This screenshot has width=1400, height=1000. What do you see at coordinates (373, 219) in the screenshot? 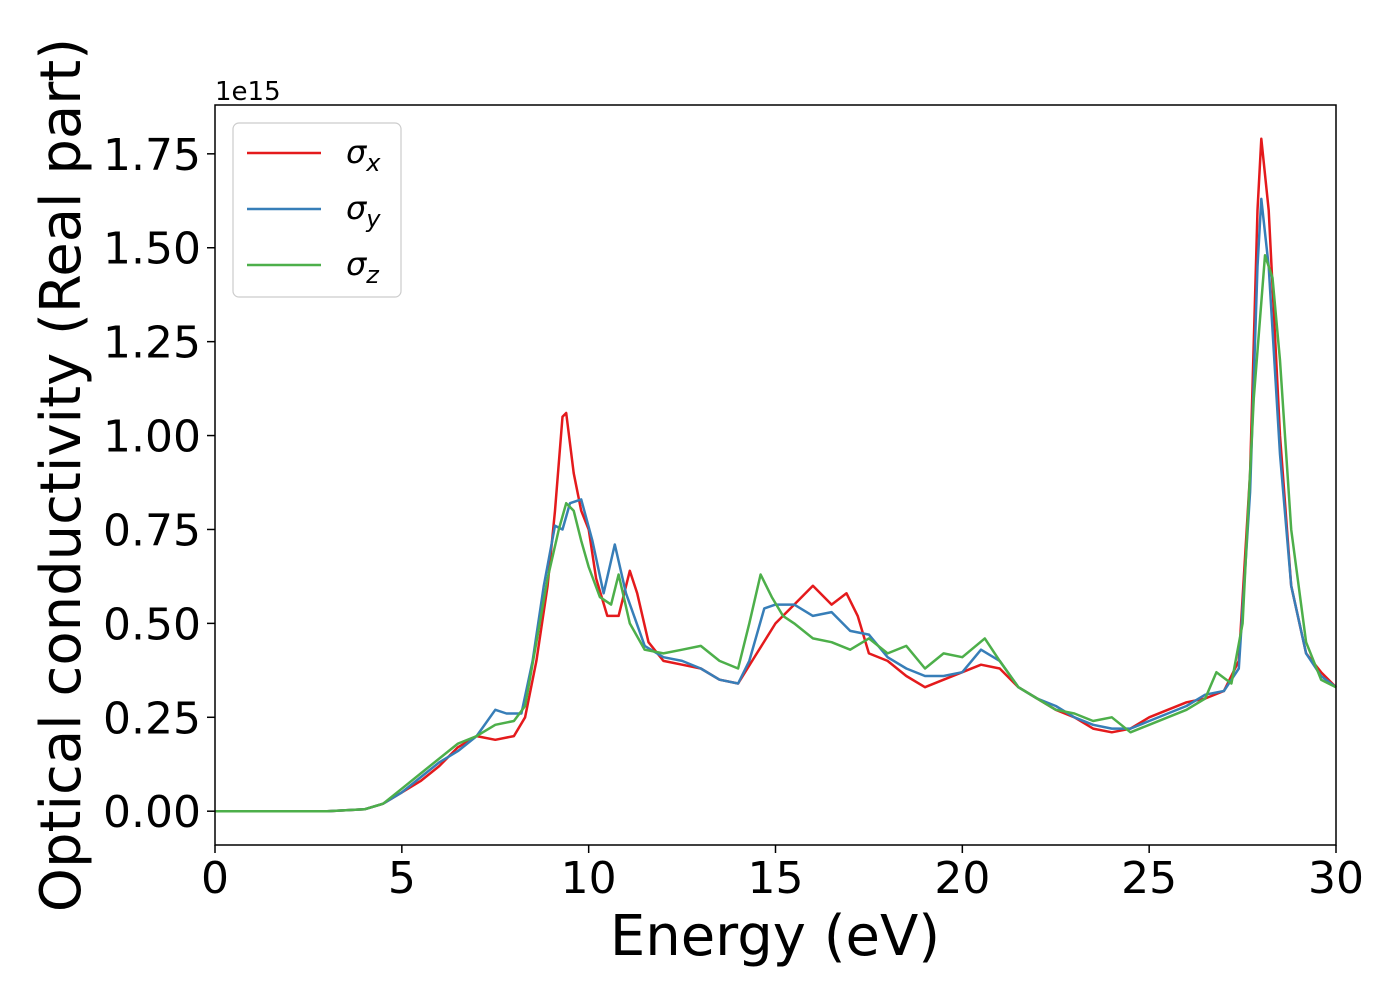
I see `legend-subscript: y` at bounding box center [373, 219].